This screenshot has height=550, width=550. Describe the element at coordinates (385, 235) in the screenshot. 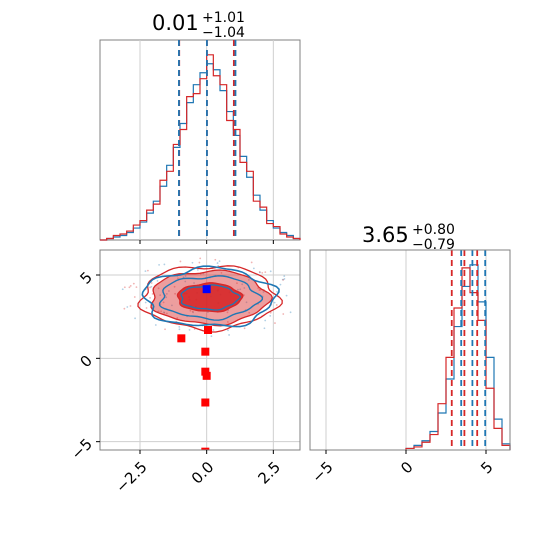

I see `title-median: 3.65` at that location.